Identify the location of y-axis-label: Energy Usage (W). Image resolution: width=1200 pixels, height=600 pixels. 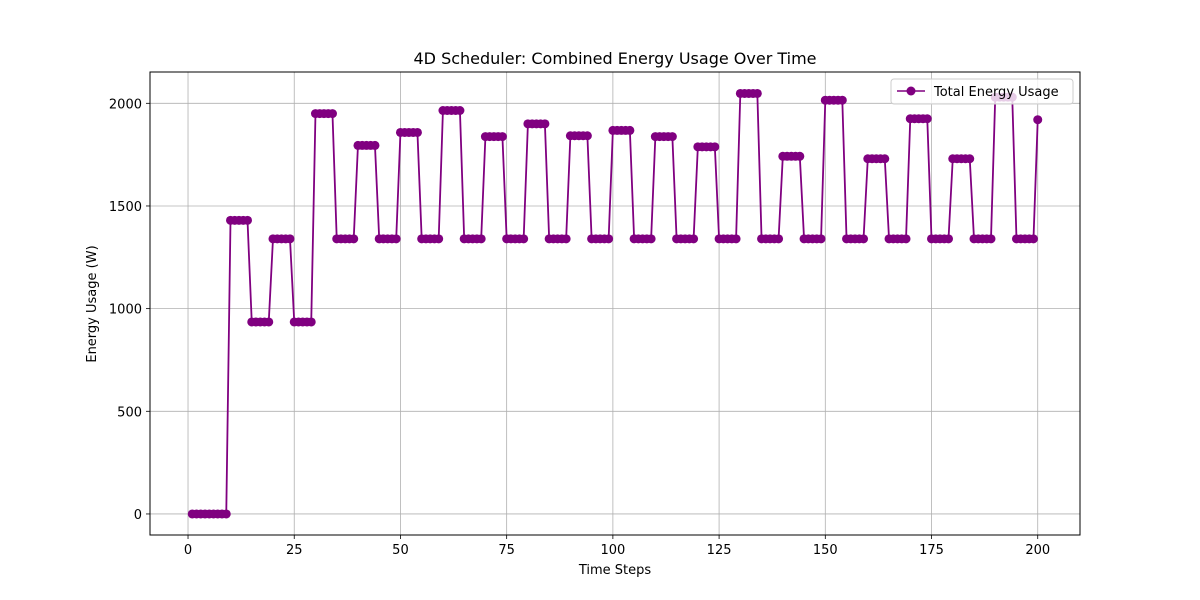
(92, 303).